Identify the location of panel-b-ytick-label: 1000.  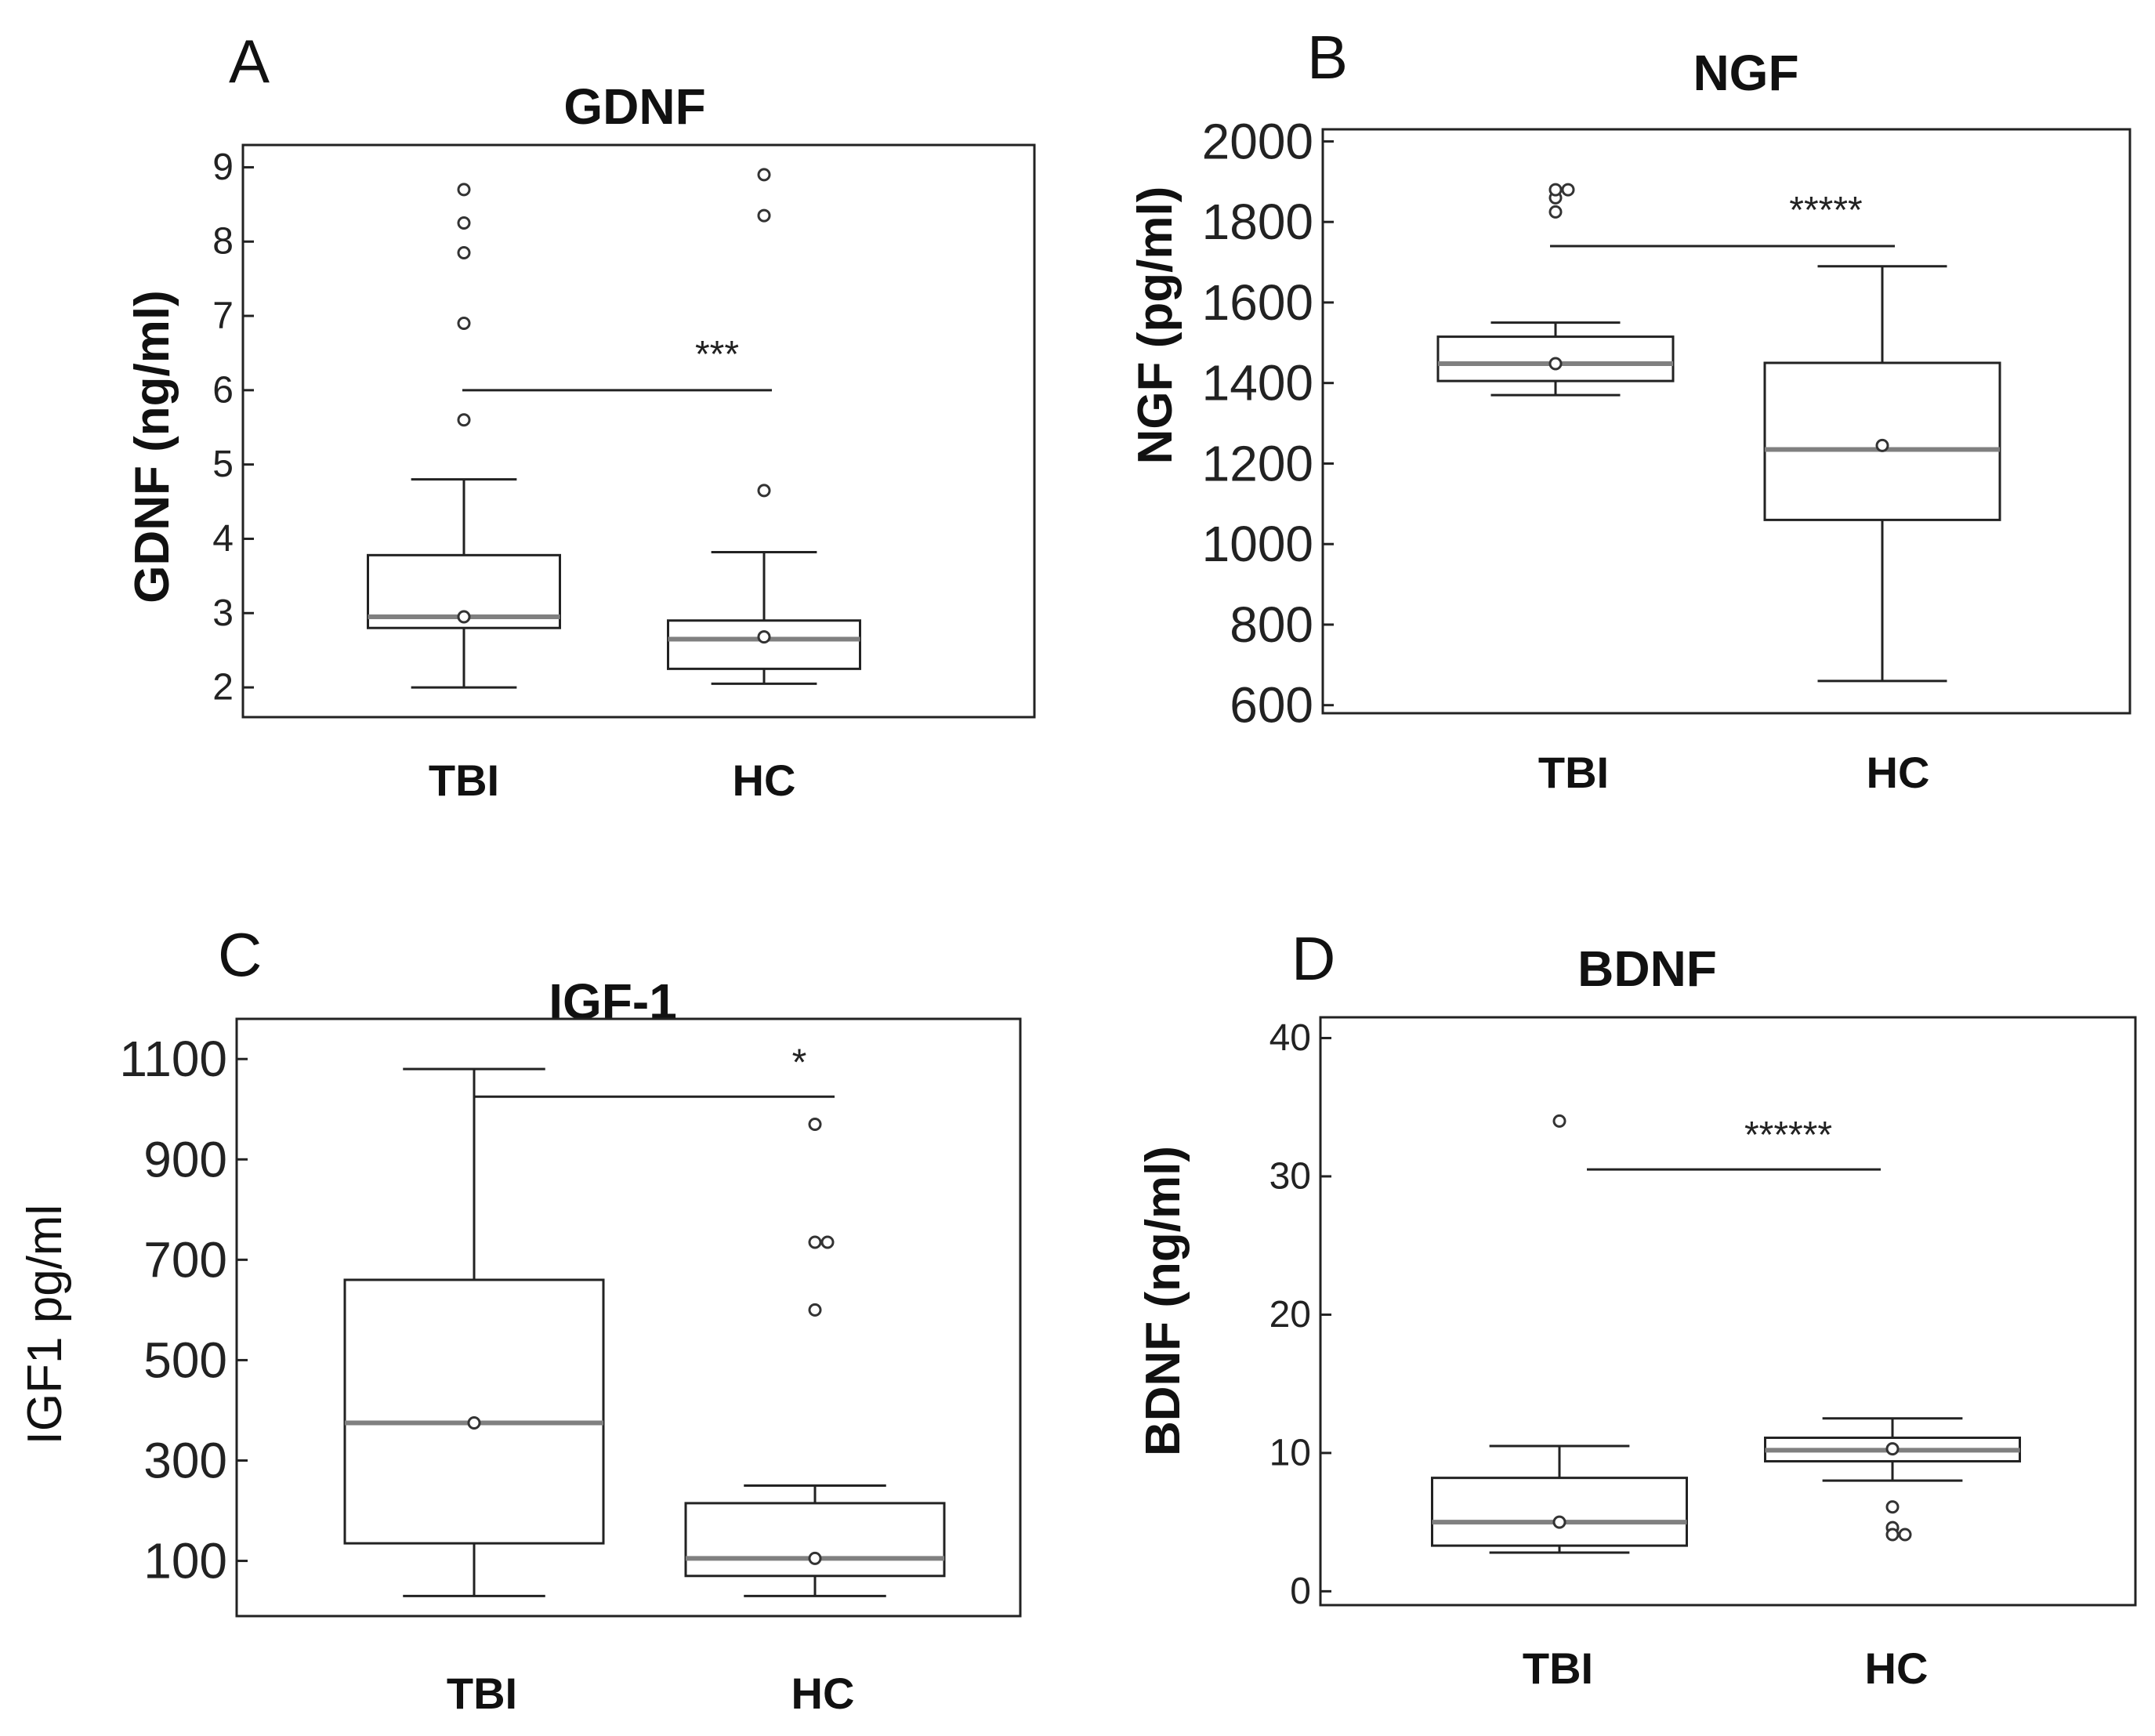
(1257, 544).